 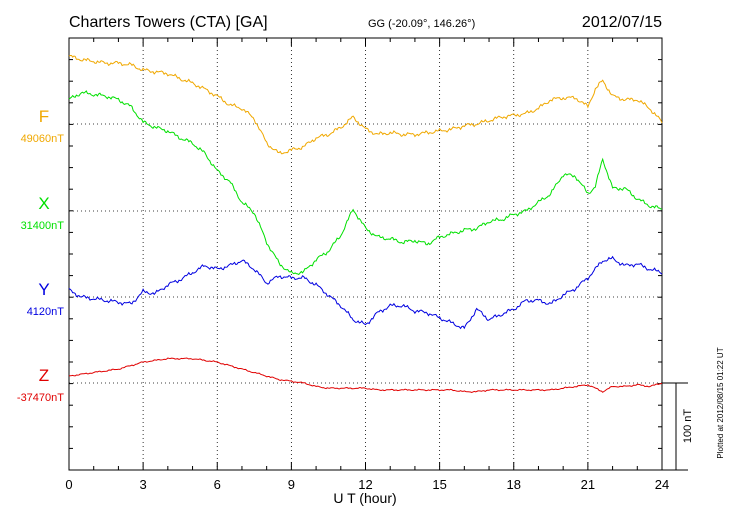 What do you see at coordinates (43, 139) in the screenshot?
I see `series-baseline-f: 49060nT` at bounding box center [43, 139].